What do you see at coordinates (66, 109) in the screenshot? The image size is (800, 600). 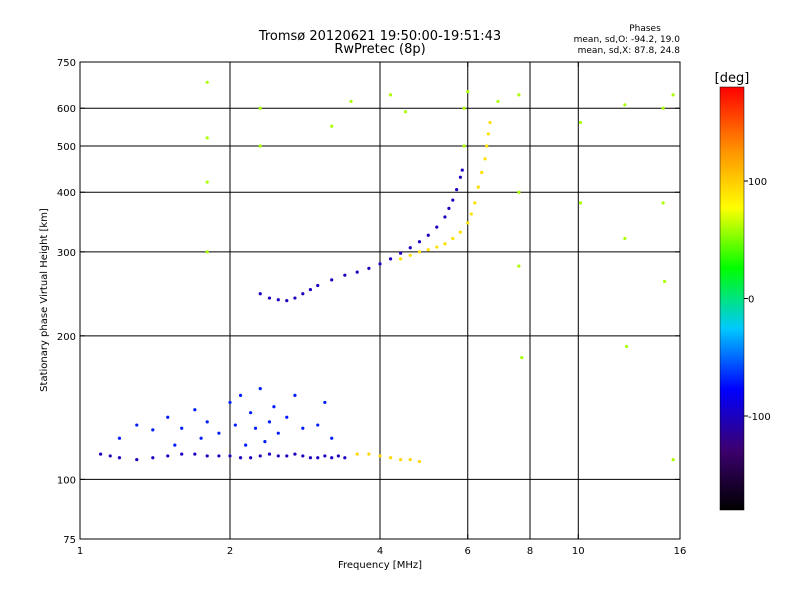 I see `y-tick-label: 600` at bounding box center [66, 109].